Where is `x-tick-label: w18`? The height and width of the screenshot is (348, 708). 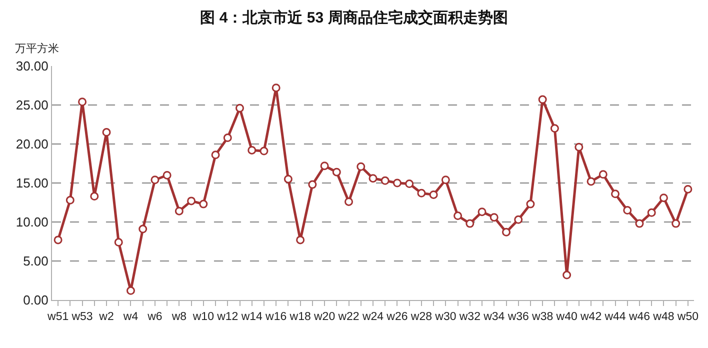
x-tick-label: w18 is located at coordinates (299, 316).